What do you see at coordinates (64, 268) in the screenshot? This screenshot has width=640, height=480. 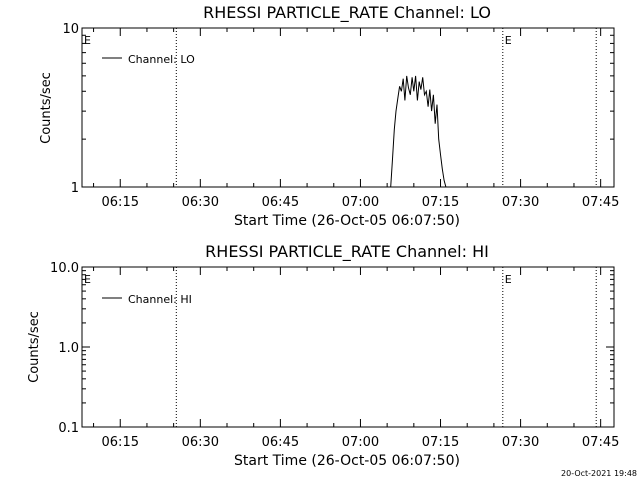 I see `y-tick-label: 10.0` at bounding box center [64, 268].